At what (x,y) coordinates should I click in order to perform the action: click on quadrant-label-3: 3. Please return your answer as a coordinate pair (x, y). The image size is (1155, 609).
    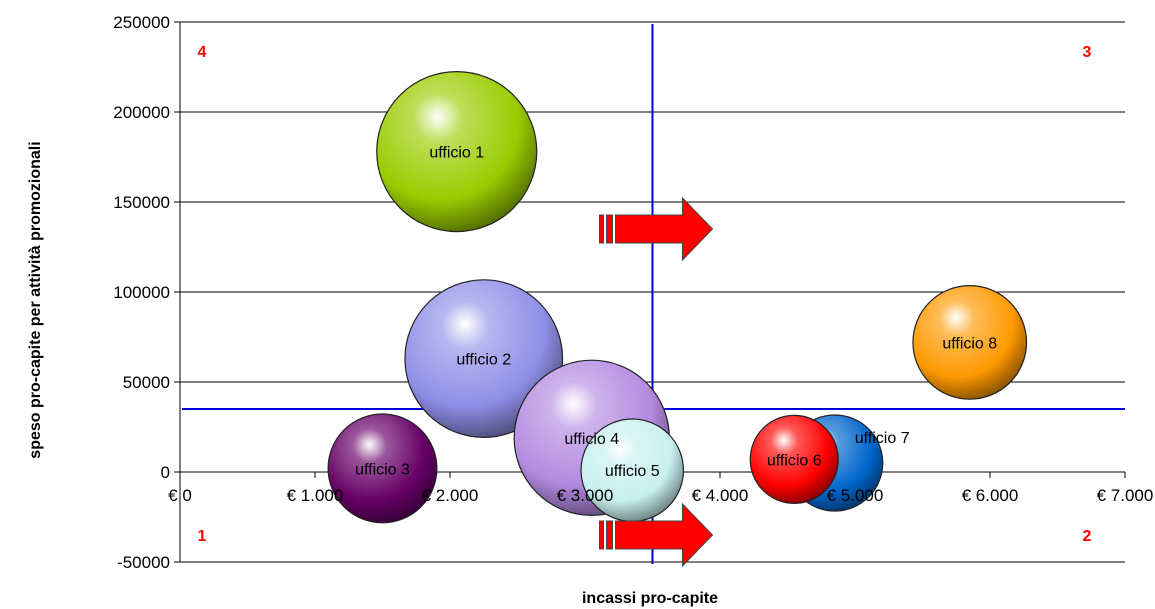
    Looking at the image, I should click on (1087, 52).